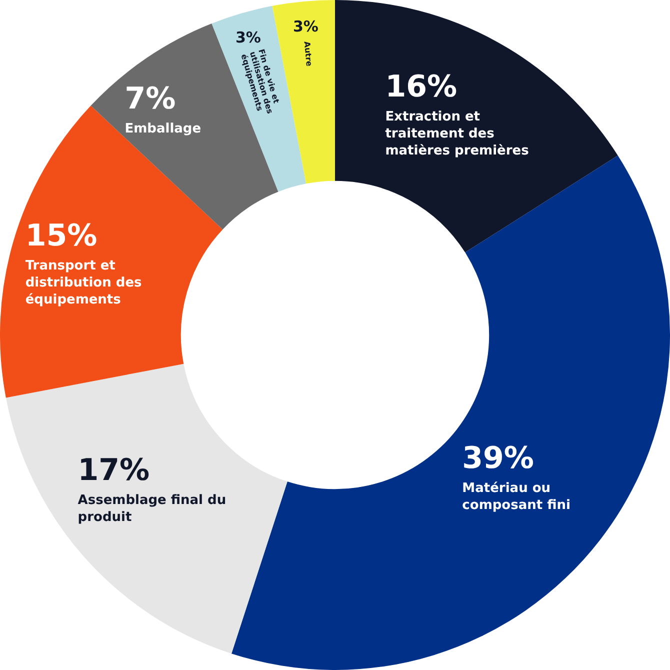 This screenshot has width=670, height=670. What do you see at coordinates (457, 133) in the screenshot?
I see `slice-label: Extraction et traitement des matières premières` at bounding box center [457, 133].